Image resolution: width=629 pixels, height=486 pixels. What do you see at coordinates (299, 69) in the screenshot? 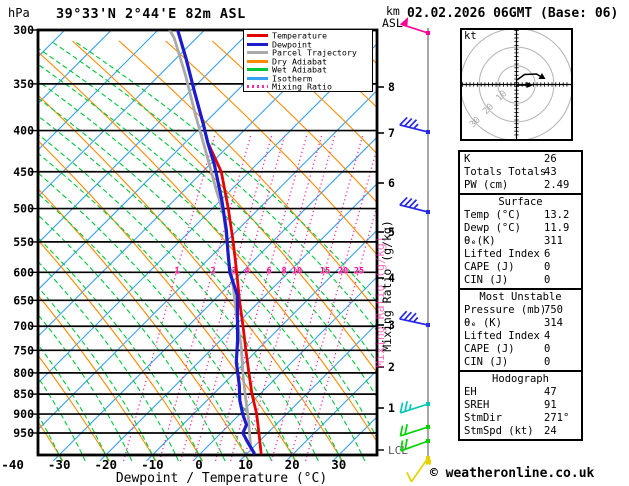
I see `legend-label: Wet Adiabat` at bounding box center [299, 69].